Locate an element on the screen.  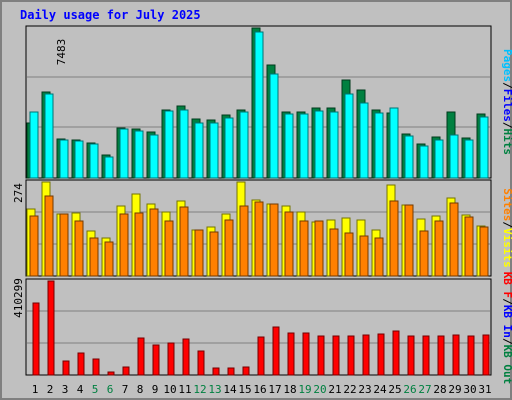
chart-title: Daily usage for July 2025 is located at coordinates (110, 15).